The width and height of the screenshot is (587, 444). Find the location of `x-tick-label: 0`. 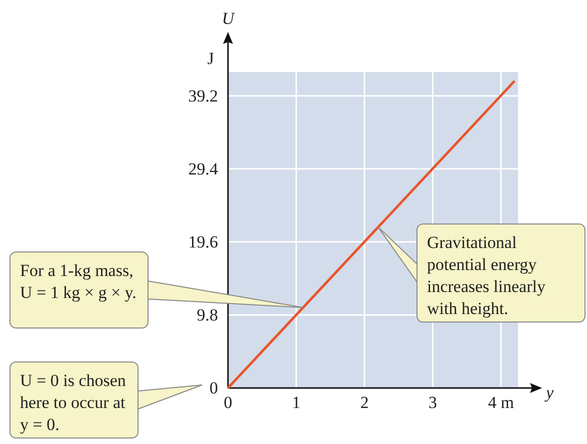

x-tick-label: 0 is located at coordinates (228, 402).